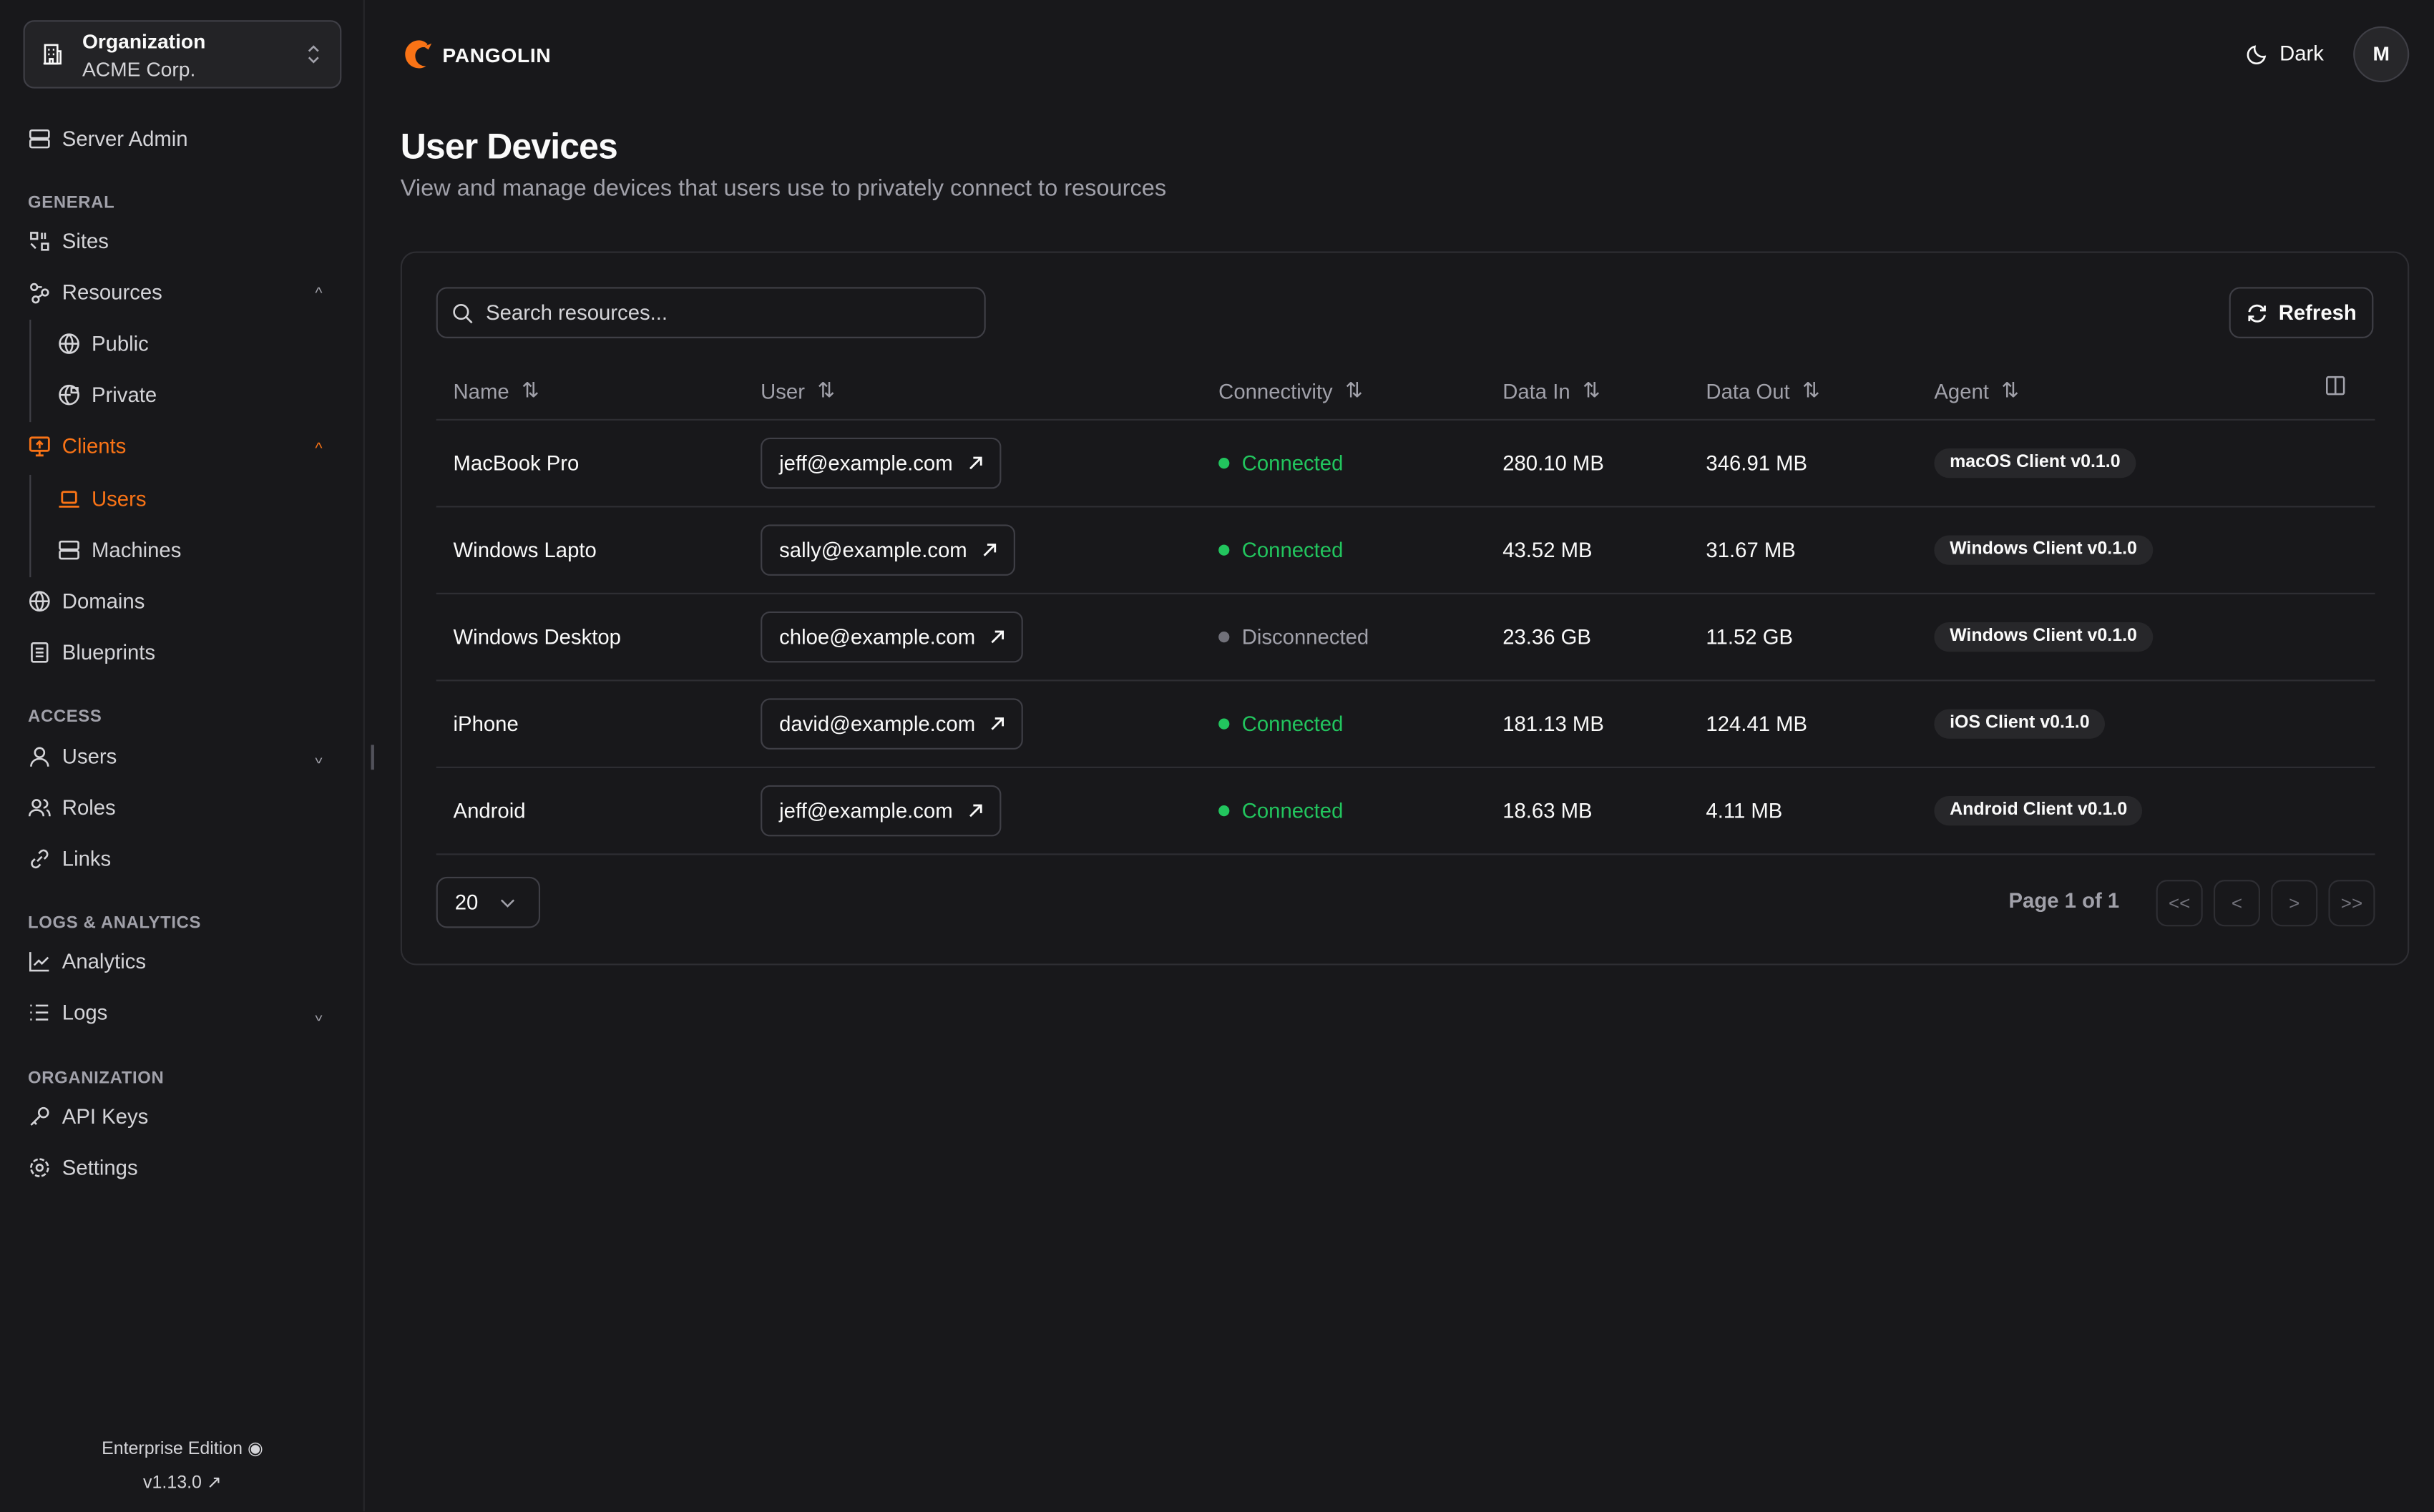  What do you see at coordinates (87, 961) in the screenshot?
I see `sidebar-item-analytics: Analytics` at bounding box center [87, 961].